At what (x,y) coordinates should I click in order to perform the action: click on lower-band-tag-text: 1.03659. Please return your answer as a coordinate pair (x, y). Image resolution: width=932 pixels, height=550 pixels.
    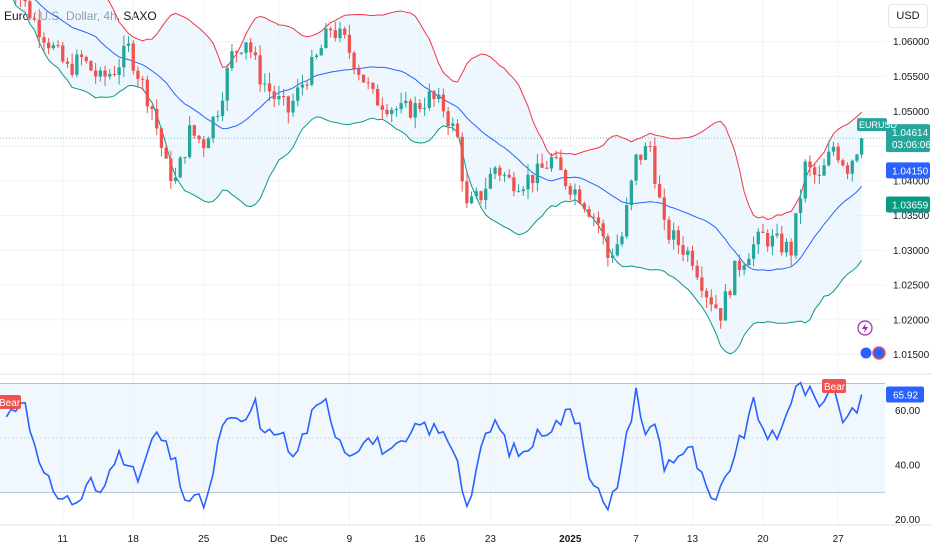
    Looking at the image, I should click on (910, 205).